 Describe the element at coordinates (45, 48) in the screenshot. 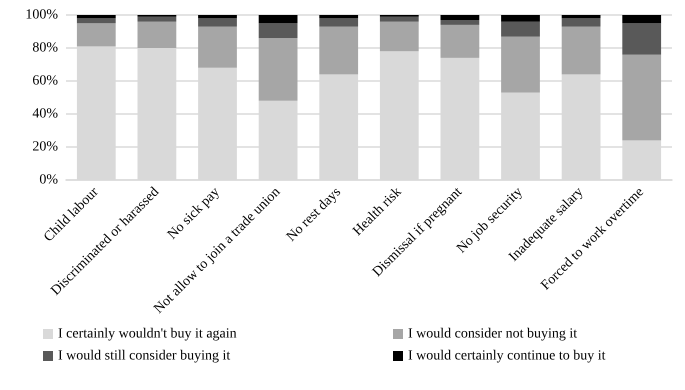

I see `y-tick-label: 80%` at that location.